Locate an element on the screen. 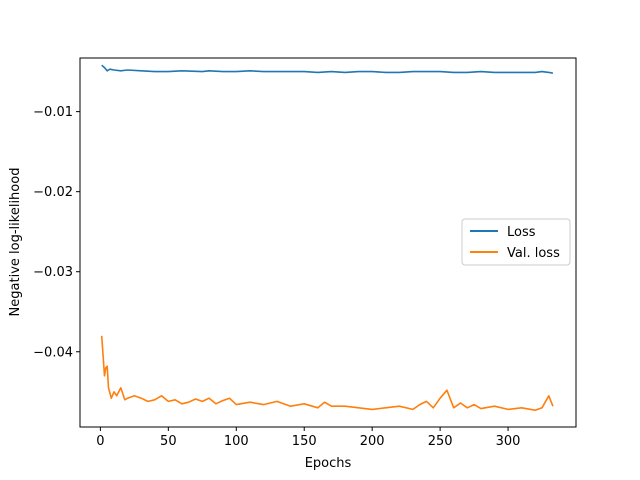 The image size is (640, 480). x-tick-label: 50 is located at coordinates (168, 441).